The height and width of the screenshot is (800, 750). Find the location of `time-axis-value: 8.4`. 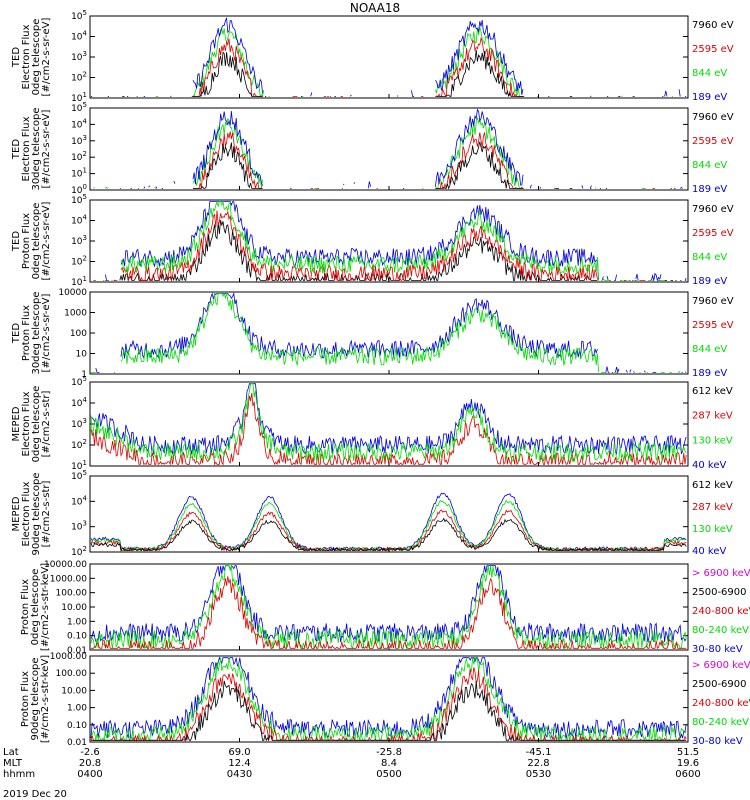

time-axis-value: 8.4 is located at coordinates (389, 763).